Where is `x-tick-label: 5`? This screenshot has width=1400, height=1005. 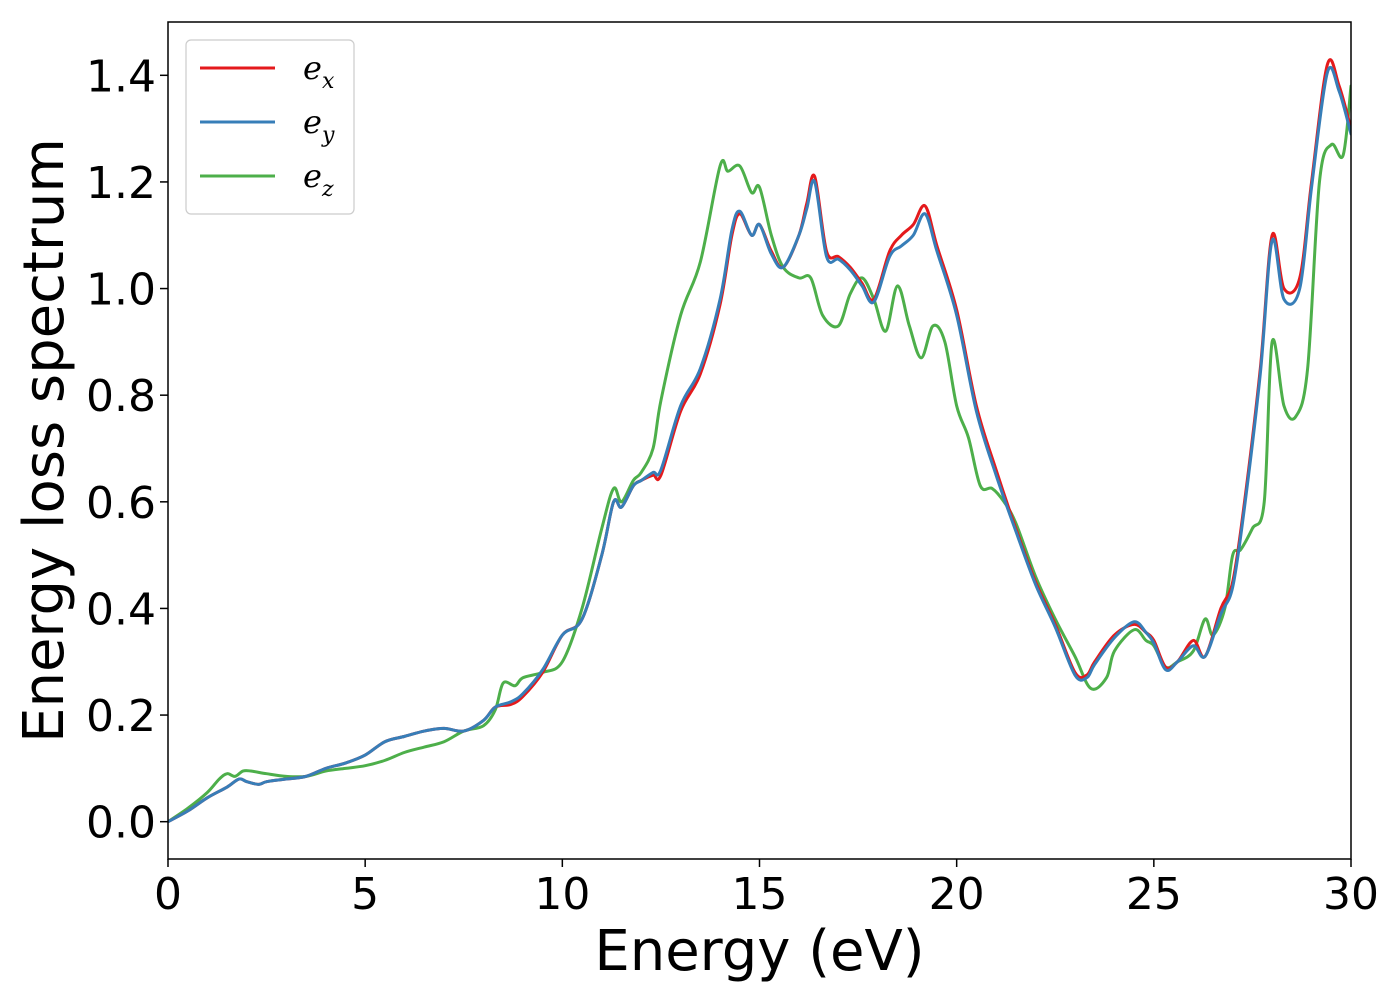
x-tick-label: 5 is located at coordinates (365, 894).